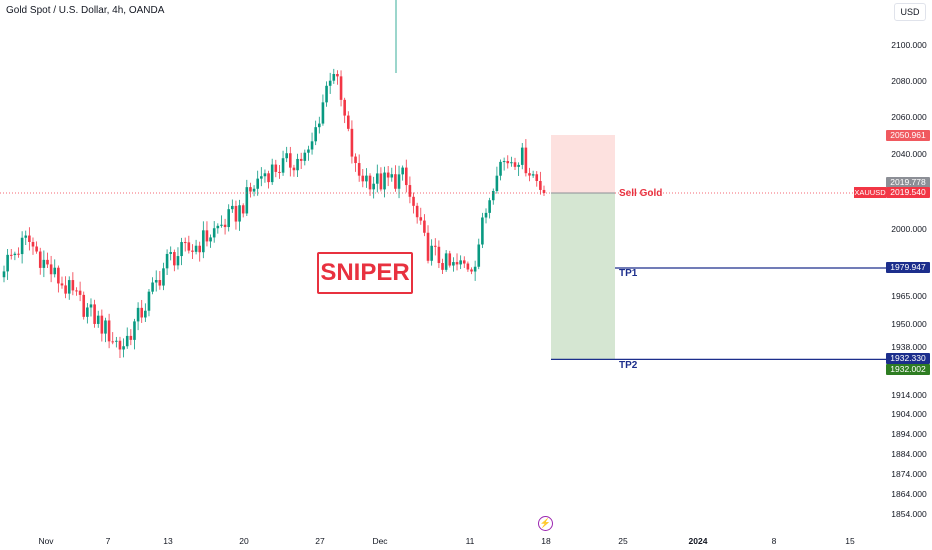 This screenshot has width=932, height=550. What do you see at coordinates (108, 541) in the screenshot?
I see `time-tick-label: 7` at bounding box center [108, 541].